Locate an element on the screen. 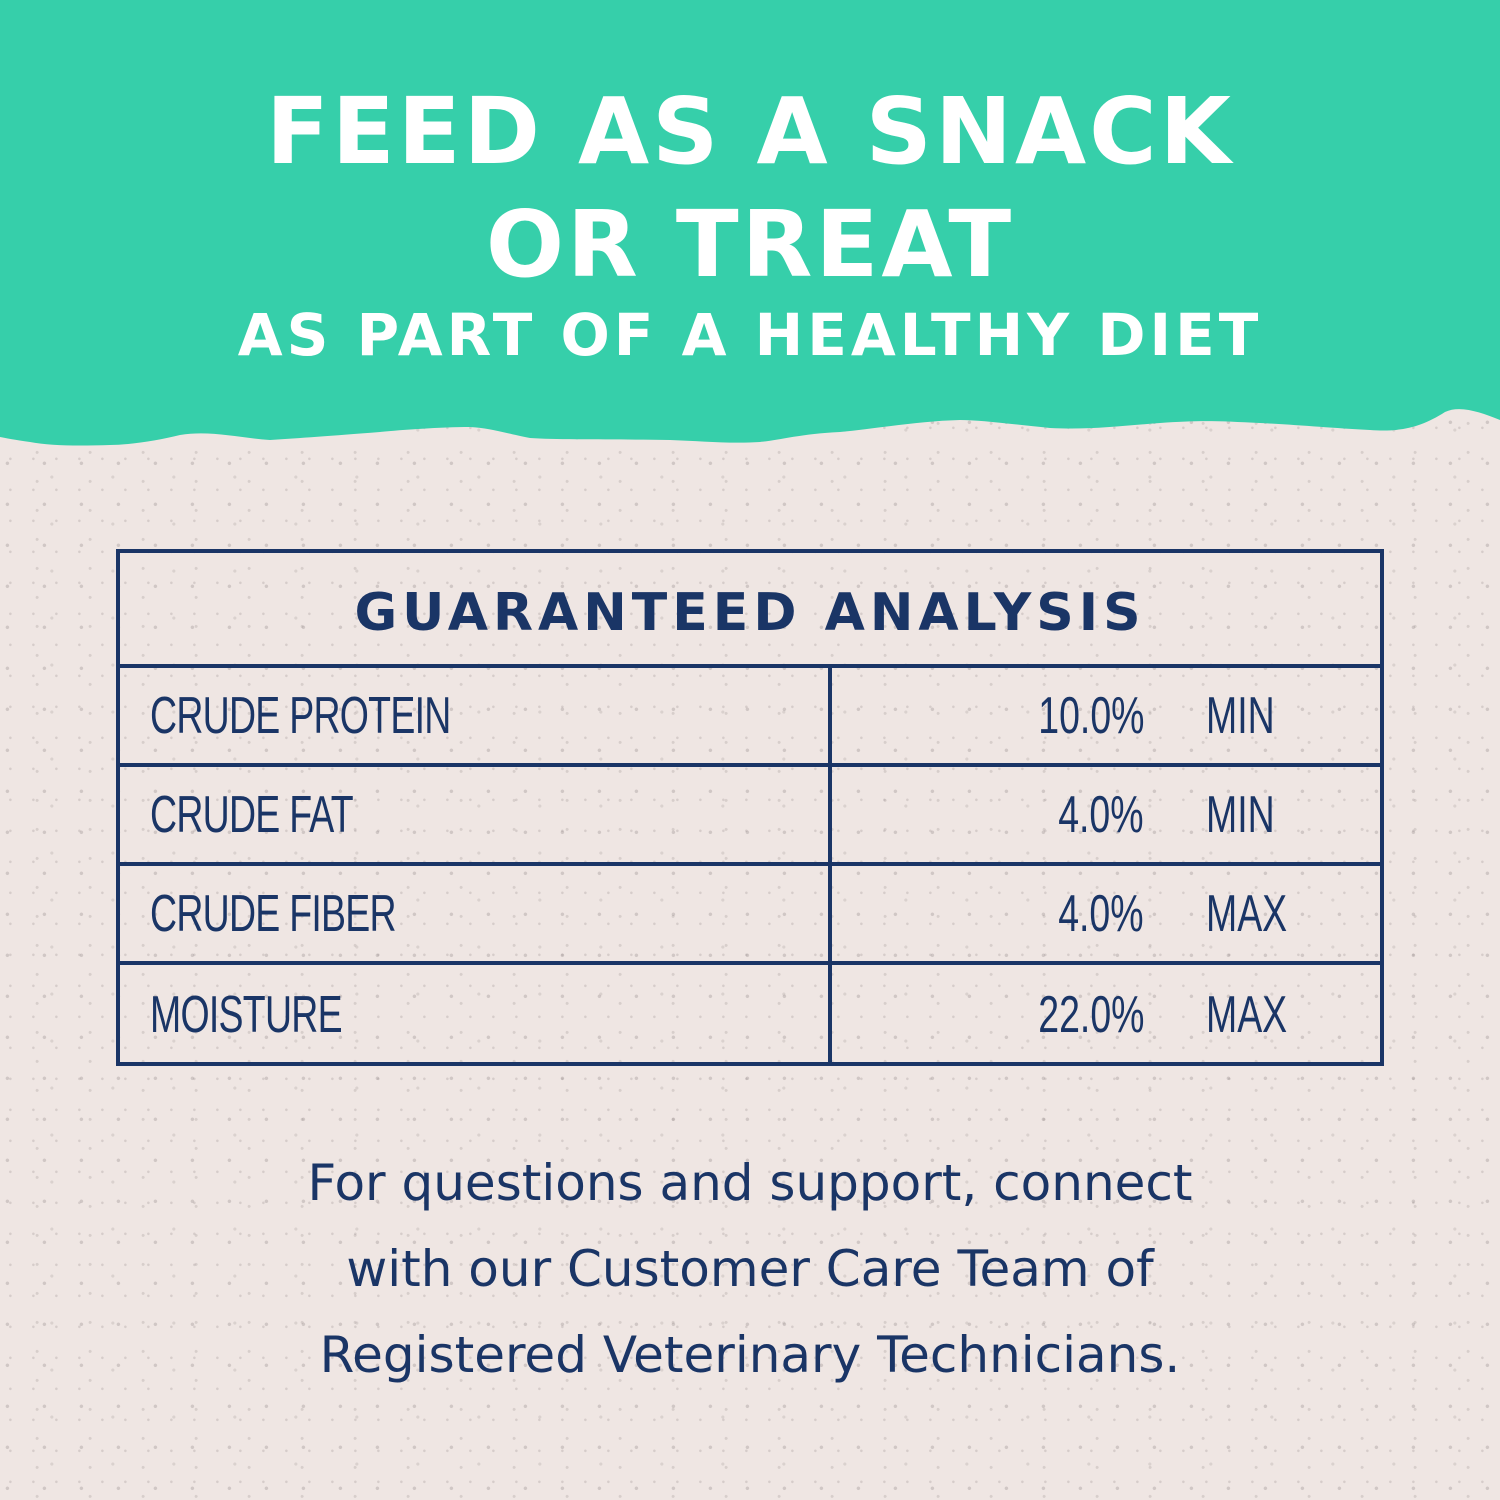 The height and width of the screenshot is (1500, 1500). table-title: GUARANTEED ANALYSIS is located at coordinates (750, 610).